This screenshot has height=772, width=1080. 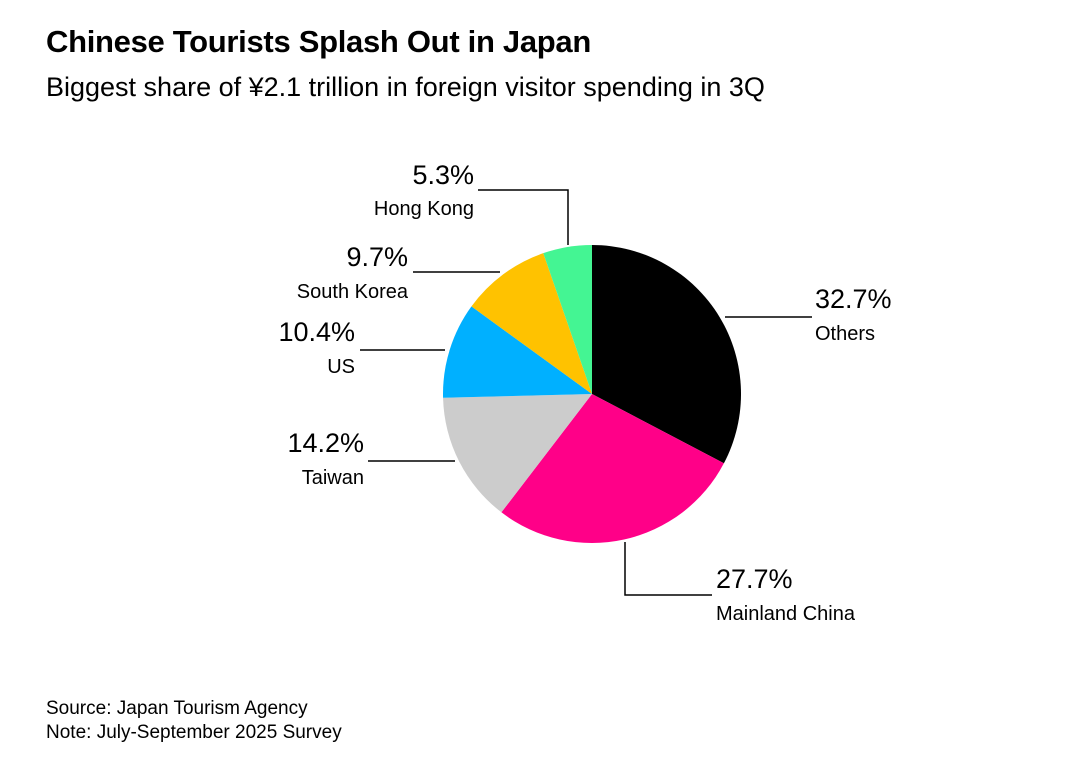 What do you see at coordinates (612, 468) in the screenshot?
I see `pie-slice-mainland-china` at bounding box center [612, 468].